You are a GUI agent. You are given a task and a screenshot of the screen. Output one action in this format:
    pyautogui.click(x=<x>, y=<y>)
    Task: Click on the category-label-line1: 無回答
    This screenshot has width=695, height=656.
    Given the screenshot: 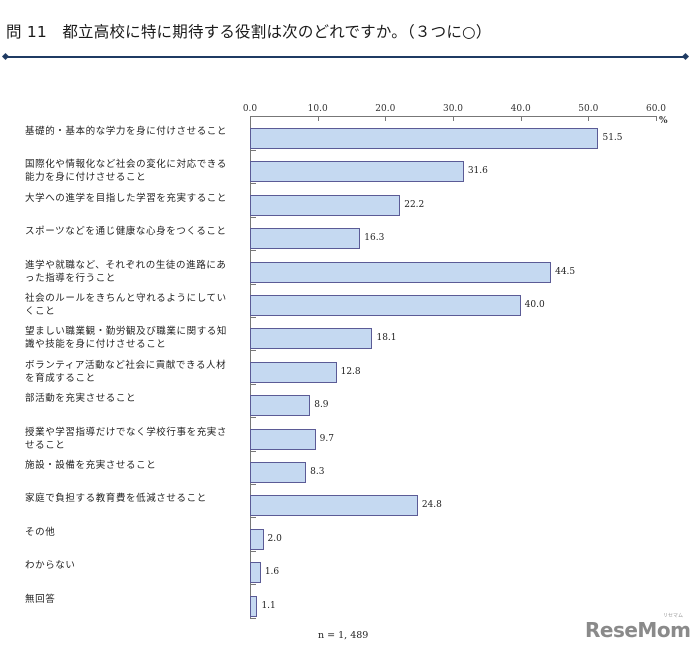 What is the action you would take?
    pyautogui.click(x=40, y=599)
    